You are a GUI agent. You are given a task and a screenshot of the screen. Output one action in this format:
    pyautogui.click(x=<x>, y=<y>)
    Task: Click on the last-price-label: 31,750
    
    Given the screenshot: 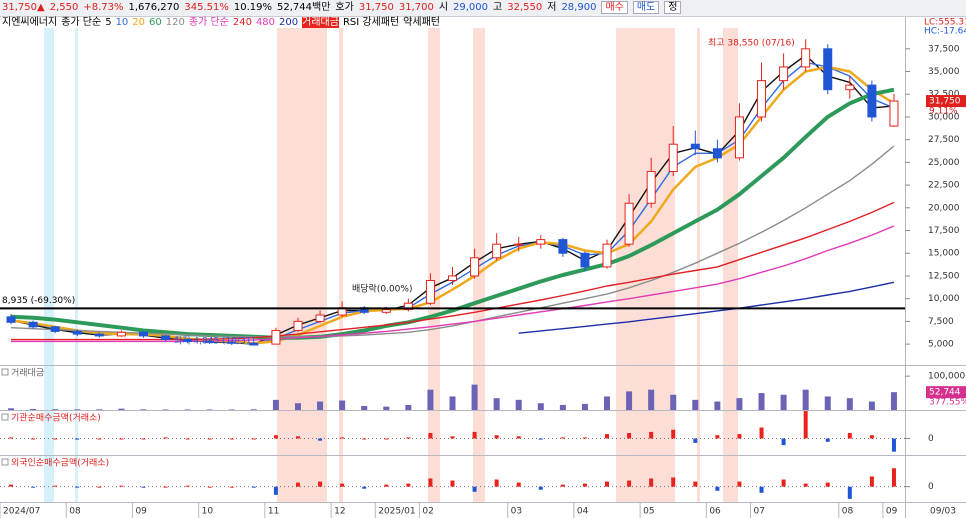 What is the action you would take?
    pyautogui.click(x=945, y=102)
    